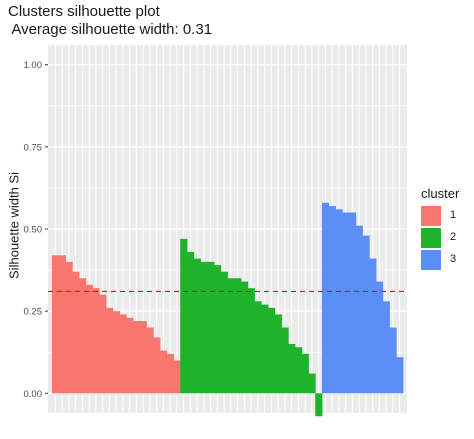 Image resolution: width=474 pixels, height=439 pixels. Describe the element at coordinates (110, 29) in the screenshot. I see `chart-subtitle: Average silhouette width: 0.31` at that location.